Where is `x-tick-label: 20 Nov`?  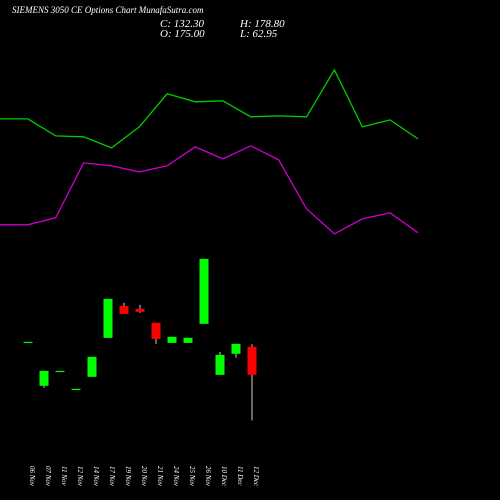 x-tick-label: 20 Nov is located at coordinates (144, 476).